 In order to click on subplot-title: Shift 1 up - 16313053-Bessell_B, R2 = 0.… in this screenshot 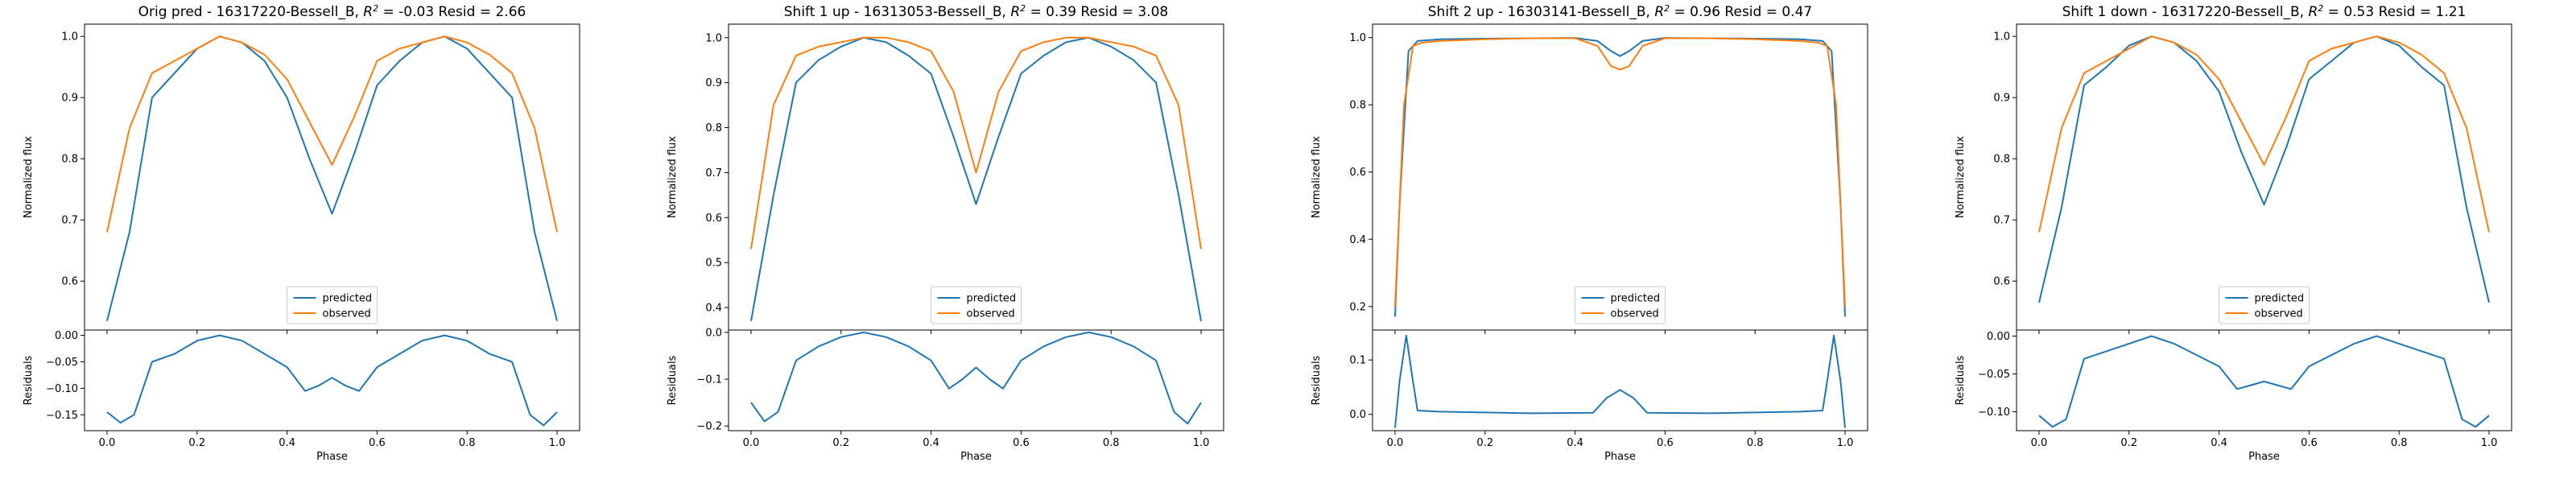, I will do `click(976, 12)`.